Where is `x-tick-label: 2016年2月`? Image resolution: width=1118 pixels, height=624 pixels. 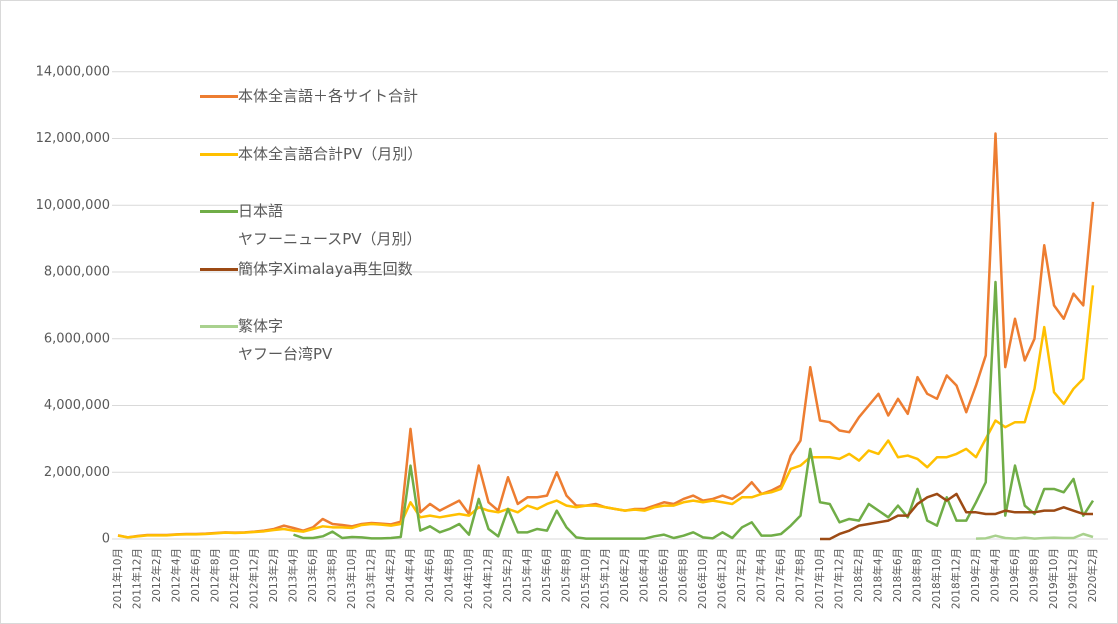
x-tick-label: 2016年2月 is located at coordinates (624, 575).